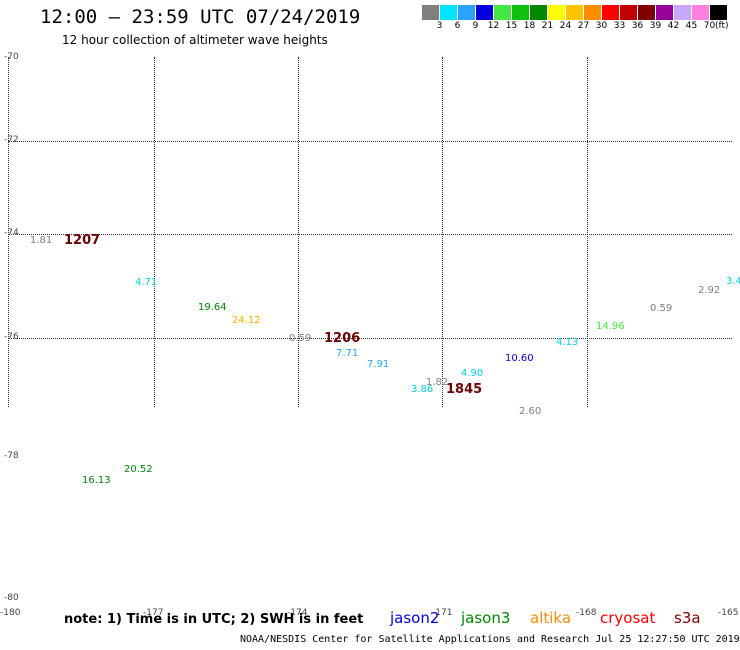 The height and width of the screenshot is (650, 740). I want to click on satellite-s3a: s3a, so click(687, 618).